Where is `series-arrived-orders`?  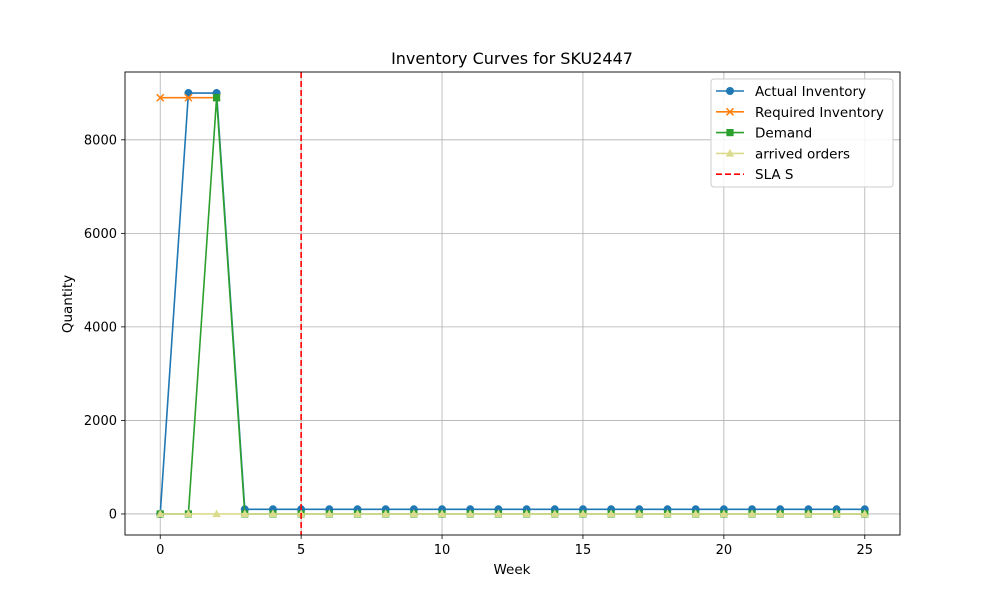 series-arrived-orders is located at coordinates (512, 513).